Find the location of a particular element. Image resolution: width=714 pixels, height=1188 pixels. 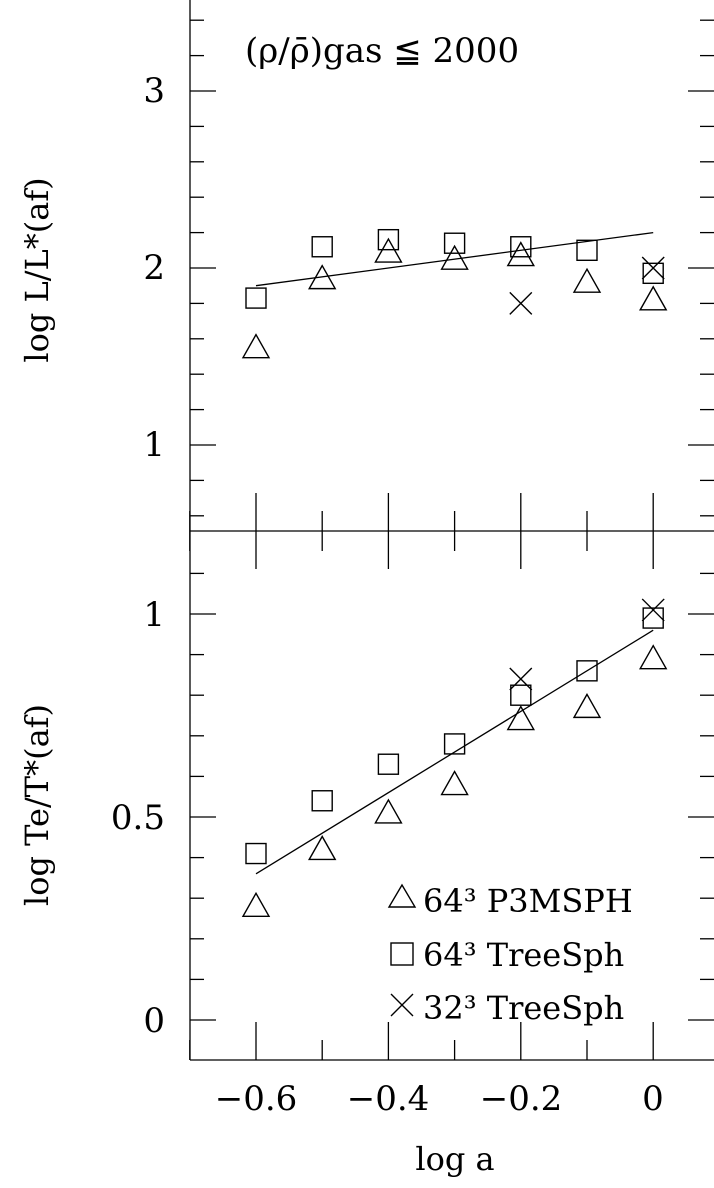

legend-square-marker is located at coordinates (402, 954).